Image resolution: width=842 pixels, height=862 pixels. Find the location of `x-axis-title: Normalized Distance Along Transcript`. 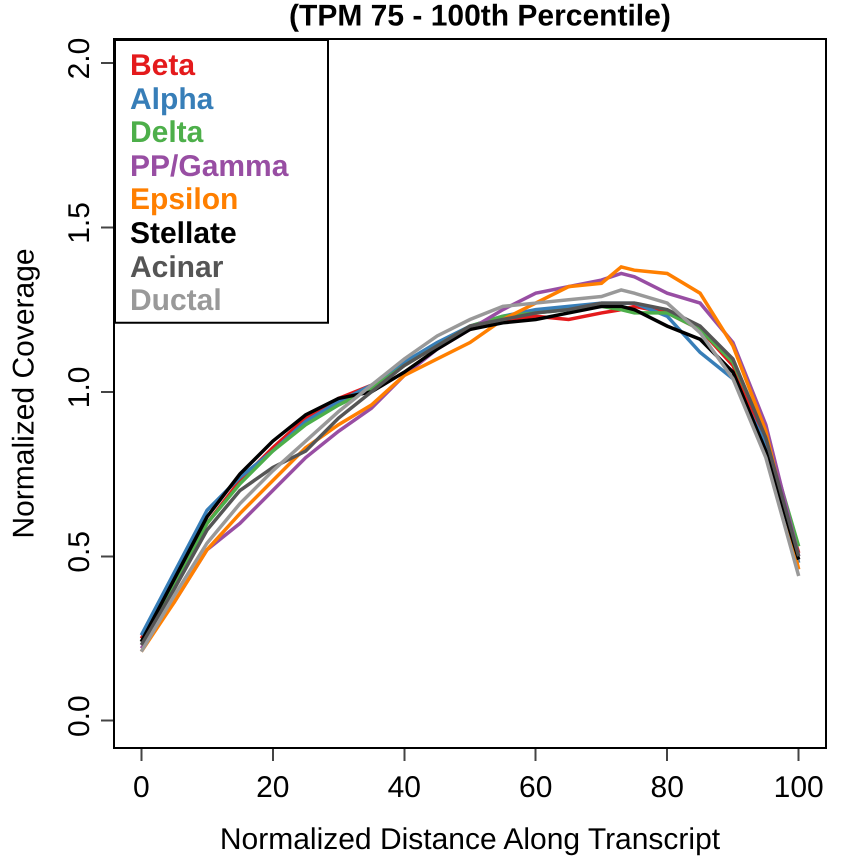

x-axis-title: Normalized Distance Along Transcript is located at coordinates (470, 839).